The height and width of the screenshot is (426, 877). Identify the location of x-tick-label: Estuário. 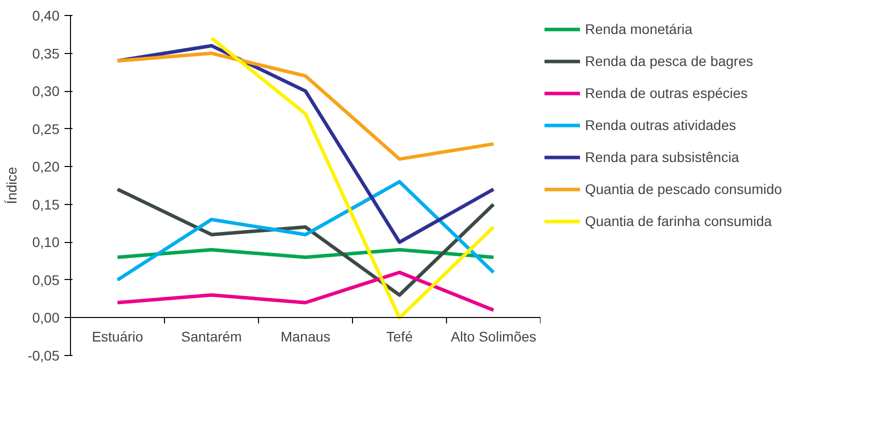
(118, 336).